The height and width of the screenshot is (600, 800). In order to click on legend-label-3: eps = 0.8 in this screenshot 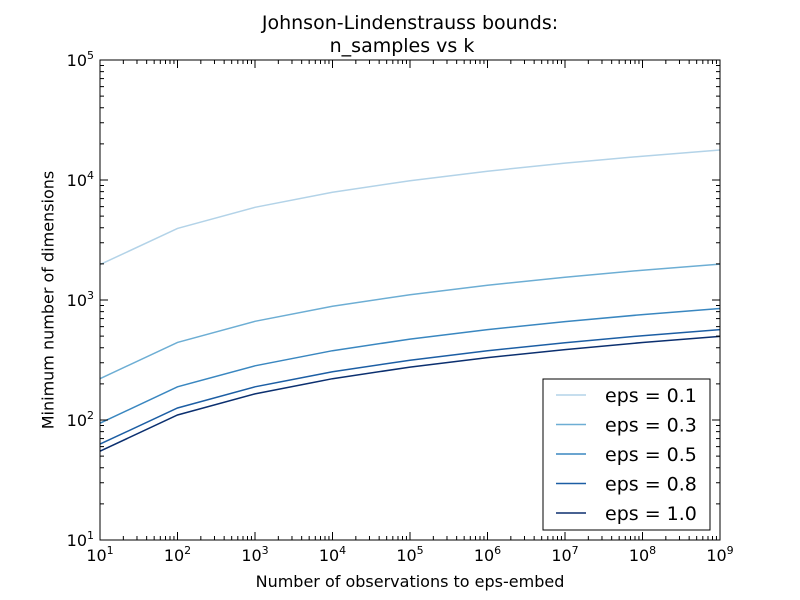, I will do `click(651, 485)`.